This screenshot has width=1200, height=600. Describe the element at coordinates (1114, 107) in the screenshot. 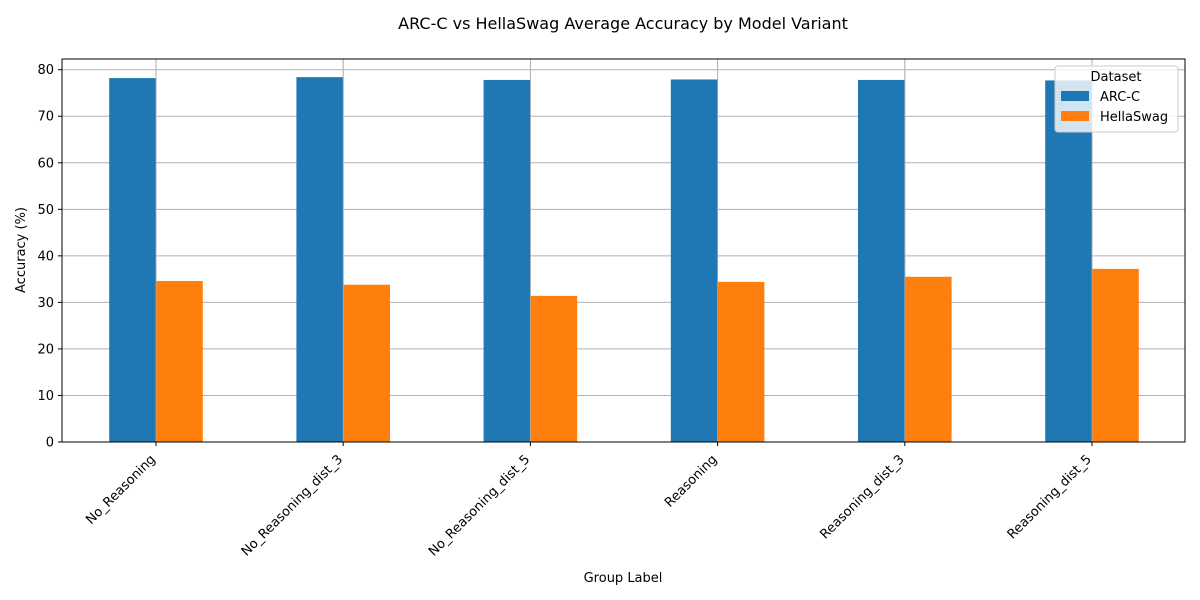

I see `legend-items: ARC-C HellaSwag` at that location.